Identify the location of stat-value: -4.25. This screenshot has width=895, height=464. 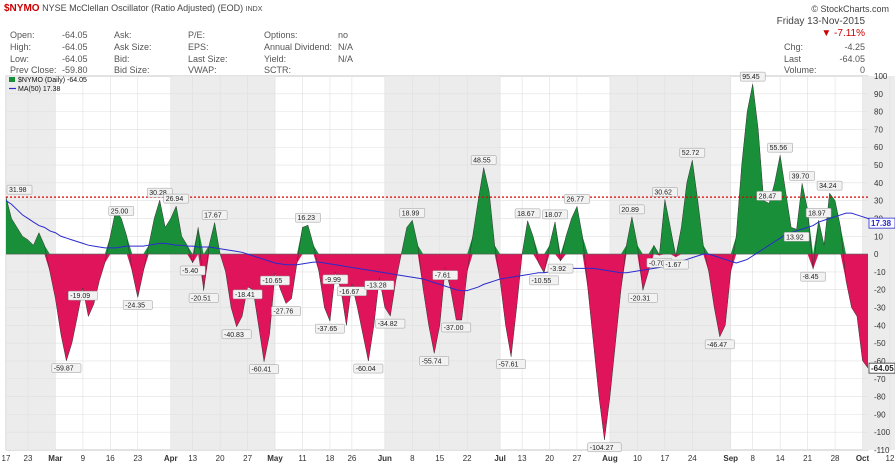
(854, 47).